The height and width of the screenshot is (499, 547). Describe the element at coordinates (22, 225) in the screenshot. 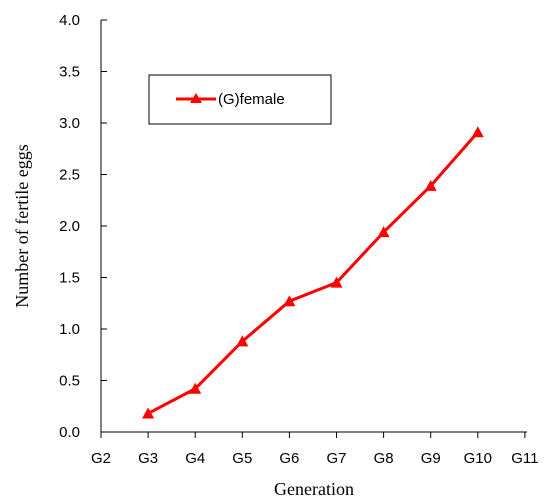

I see `y-axis-title: Number of fertile eggs` at that location.